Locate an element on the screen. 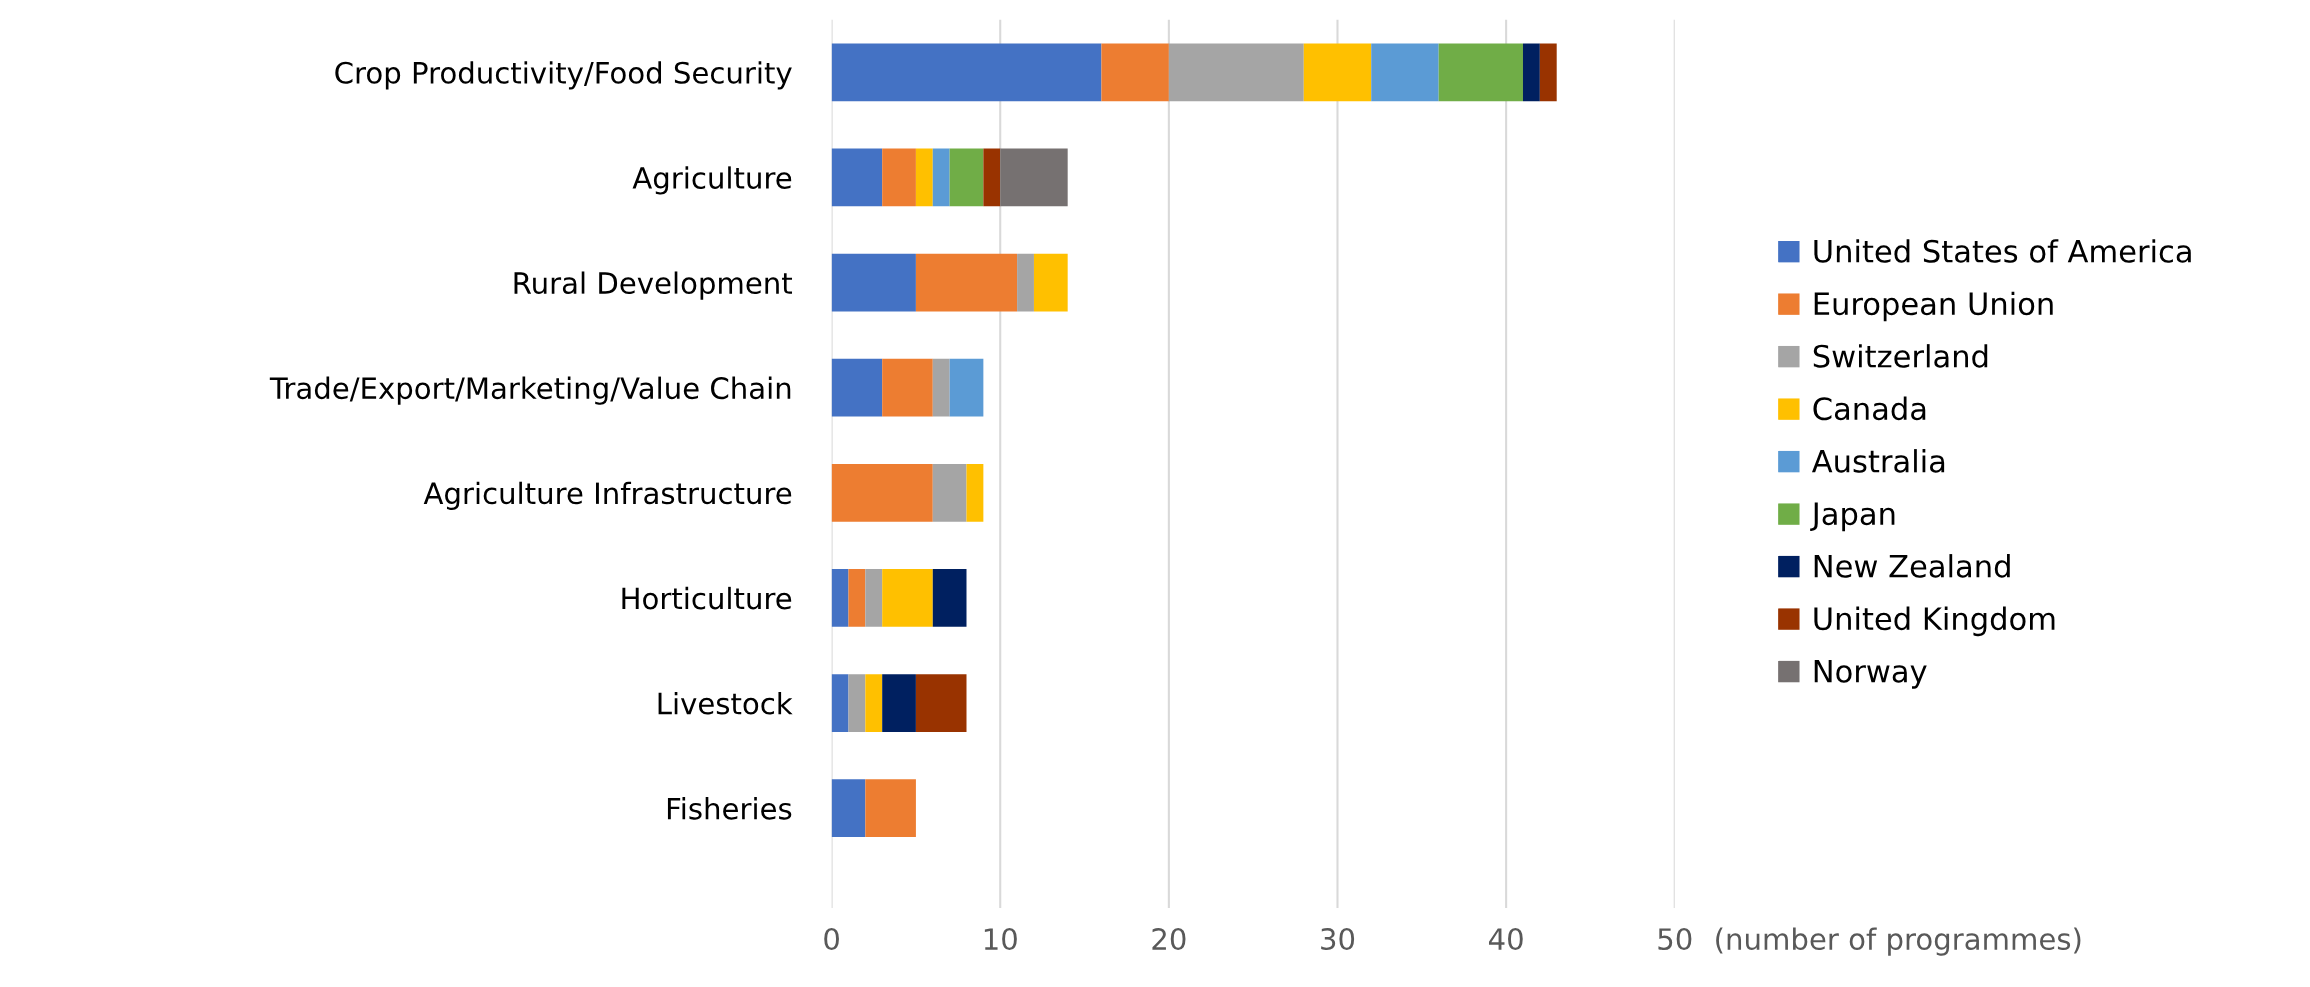  y-tick-label: Rural Development is located at coordinates (653, 285).